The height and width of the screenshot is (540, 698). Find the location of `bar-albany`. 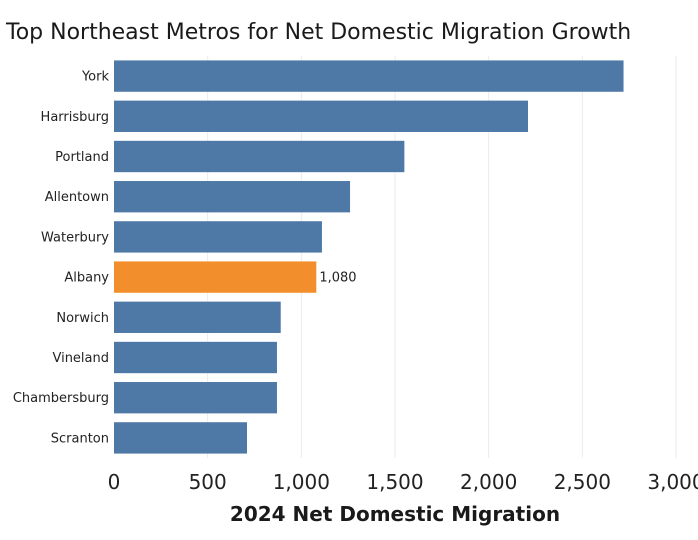

bar-albany is located at coordinates (215, 277).